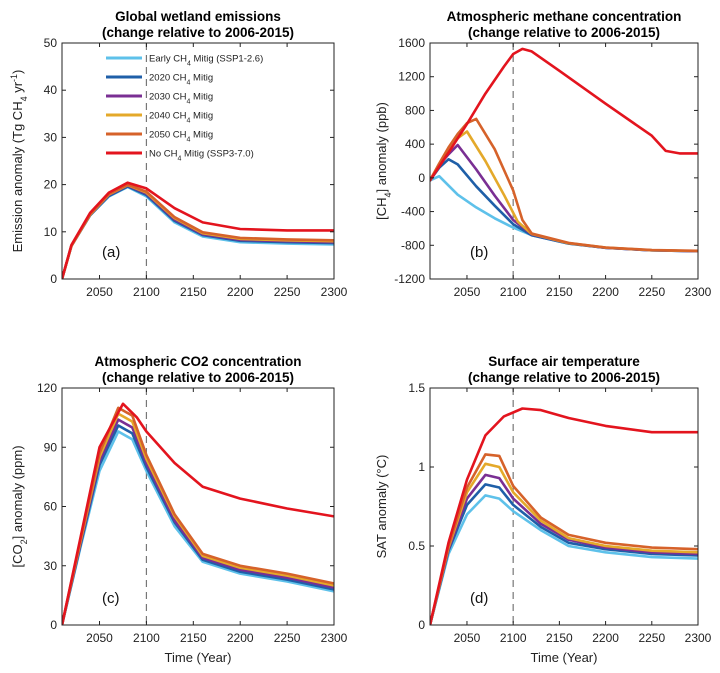  I want to click on y-label-text: [CH, so click(381, 208).